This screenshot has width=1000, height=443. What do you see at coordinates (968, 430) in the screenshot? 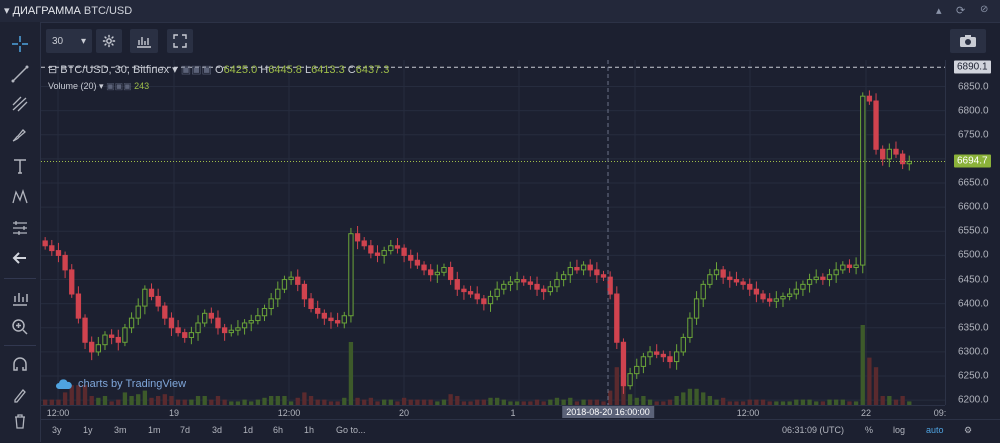
I see `settings-gear-icon: ⚙` at bounding box center [968, 430].